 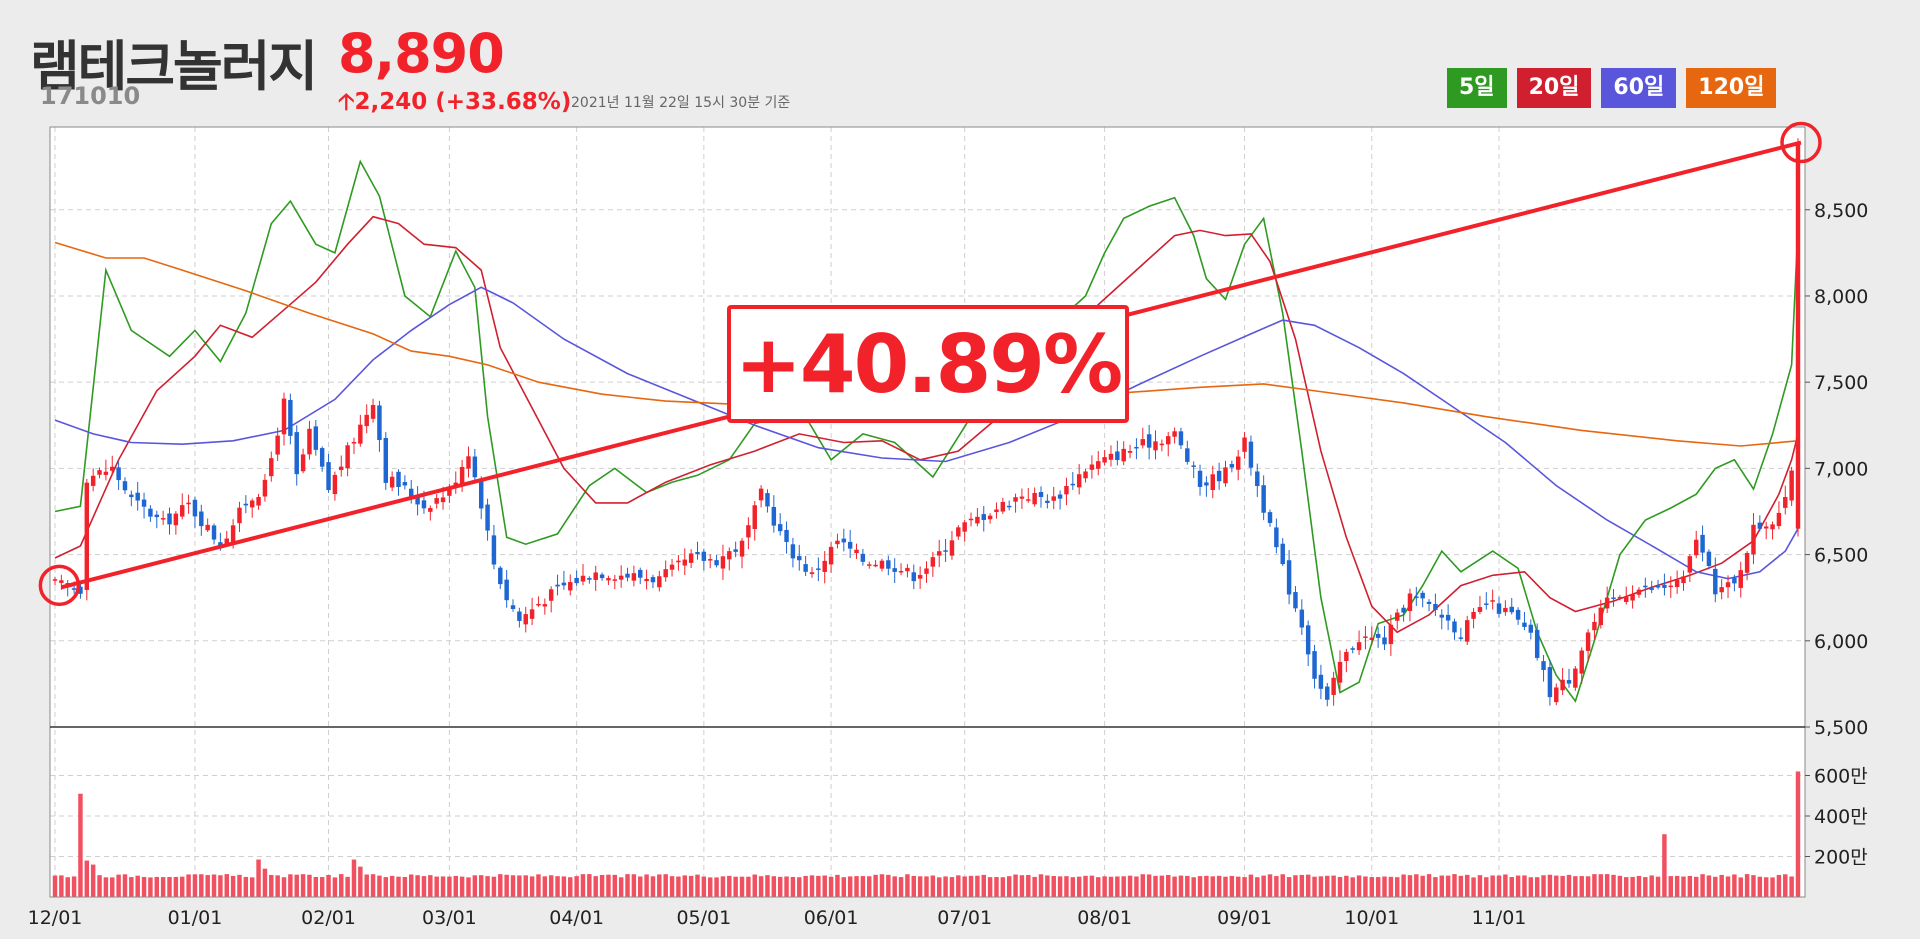 What do you see at coordinates (1731, 88) in the screenshot?
I see `legend-ma120: 120일` at bounding box center [1731, 88].